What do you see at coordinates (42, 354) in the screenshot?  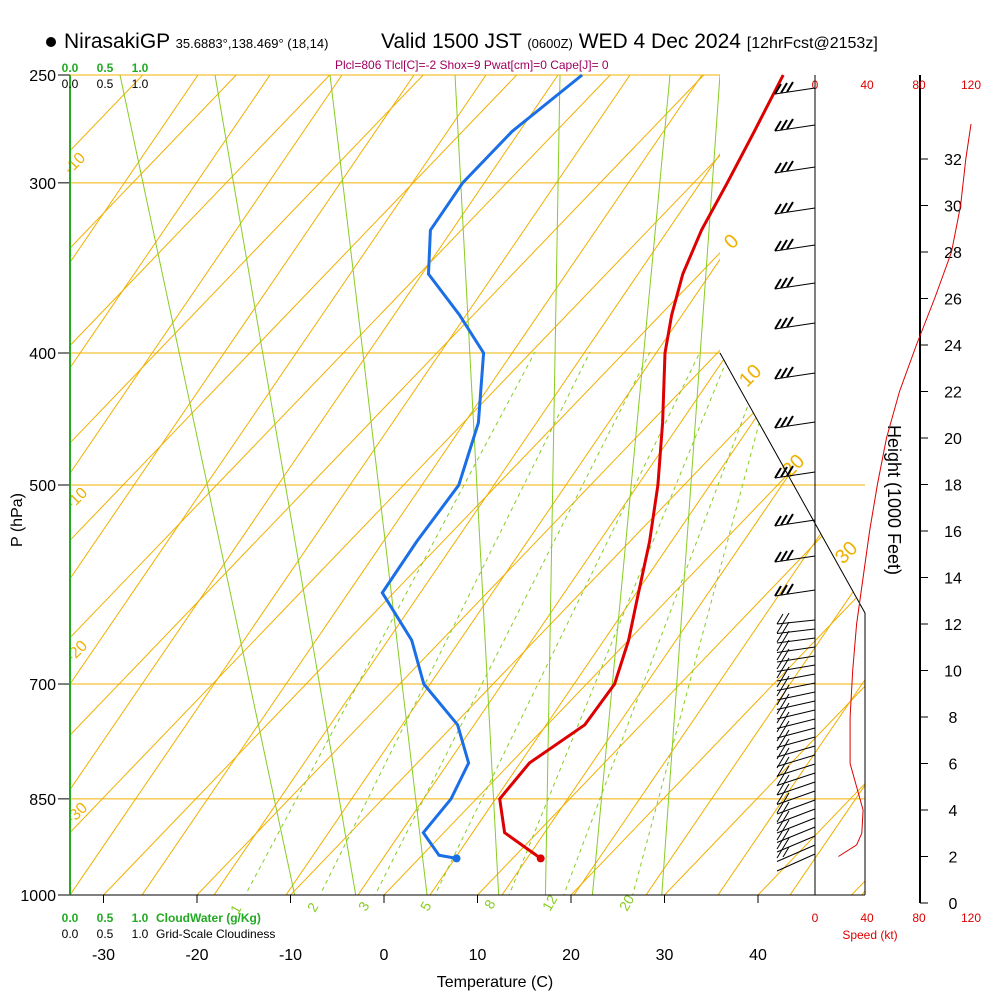 I see `pressure-label-400: 400` at bounding box center [42, 354].